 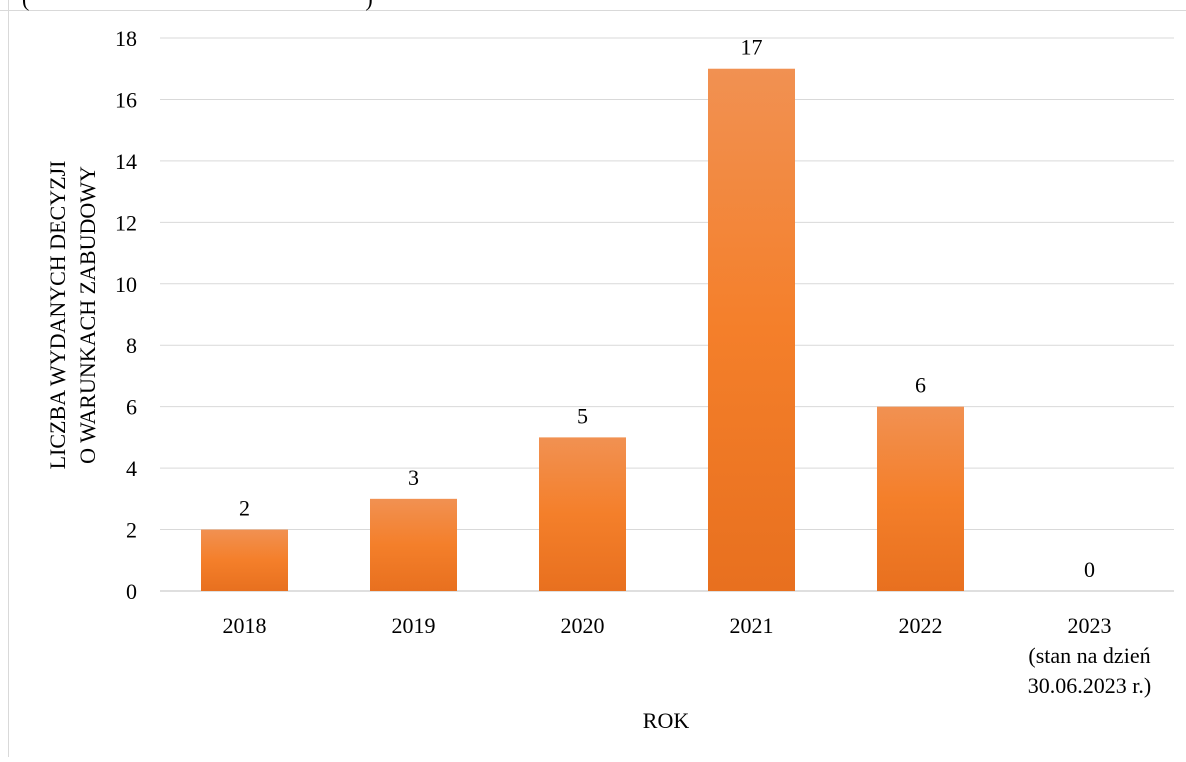 What do you see at coordinates (1089, 569) in the screenshot?
I see `data-label: 0` at bounding box center [1089, 569].